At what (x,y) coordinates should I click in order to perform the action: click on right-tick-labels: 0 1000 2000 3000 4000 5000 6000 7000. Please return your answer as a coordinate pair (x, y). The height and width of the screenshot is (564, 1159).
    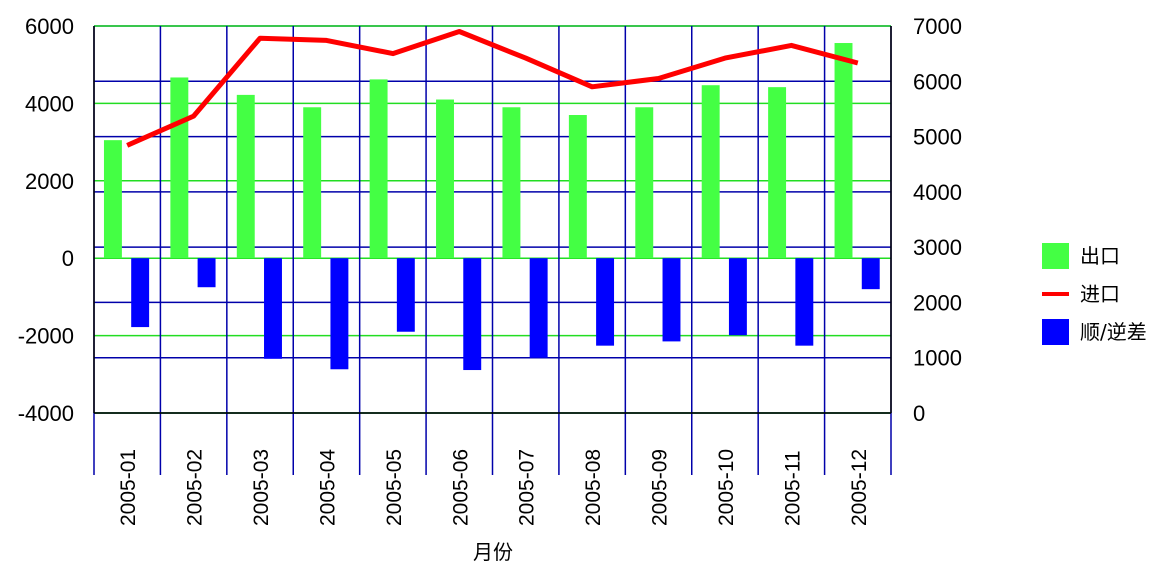
    Looking at the image, I should click on (937, 220).